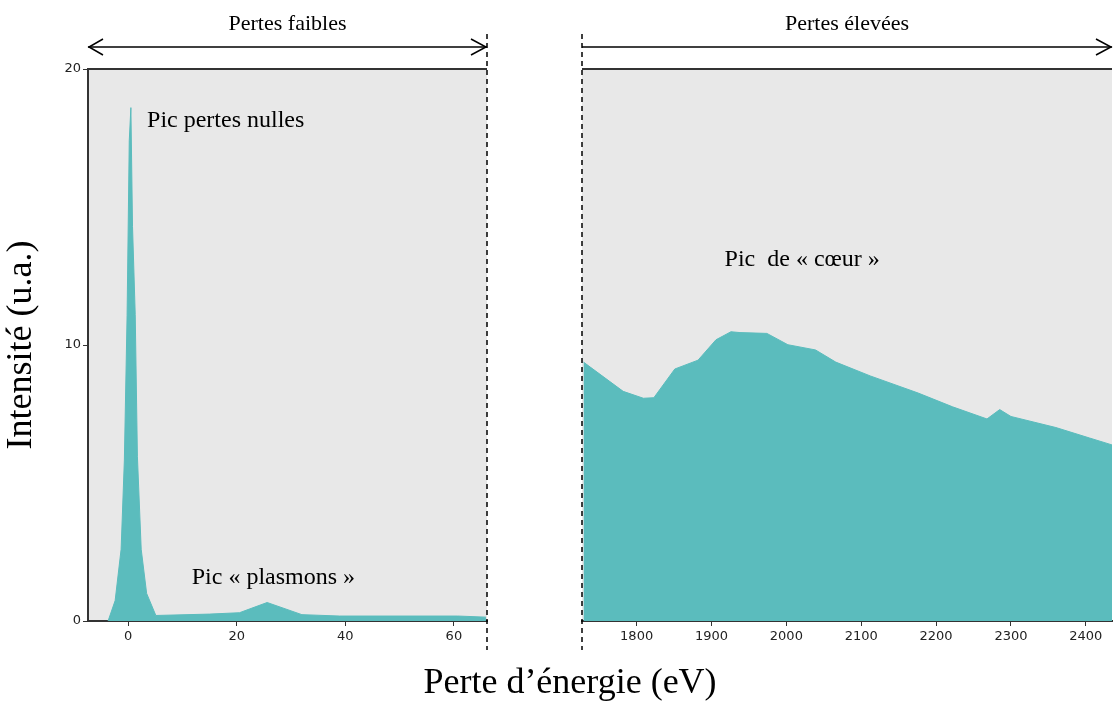 The height and width of the screenshot is (710, 1114). I want to click on x-tick-label: 60, so click(454, 636).